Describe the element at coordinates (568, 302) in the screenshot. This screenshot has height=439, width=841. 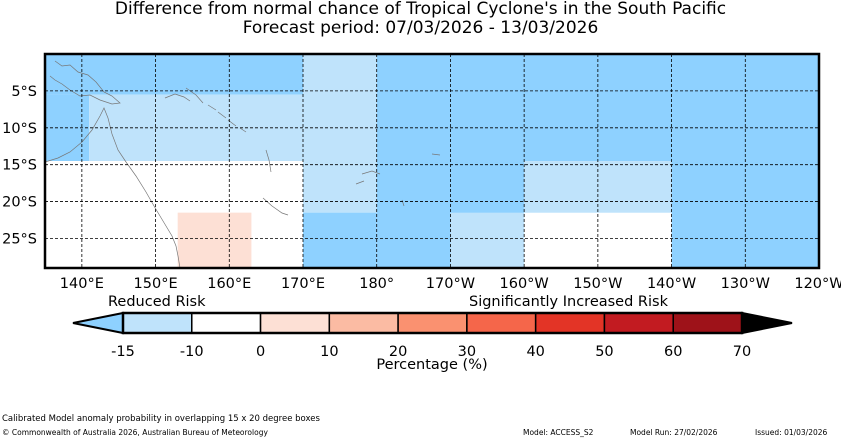
I see `increased-risk-label: Significantly Increased Risk` at that location.